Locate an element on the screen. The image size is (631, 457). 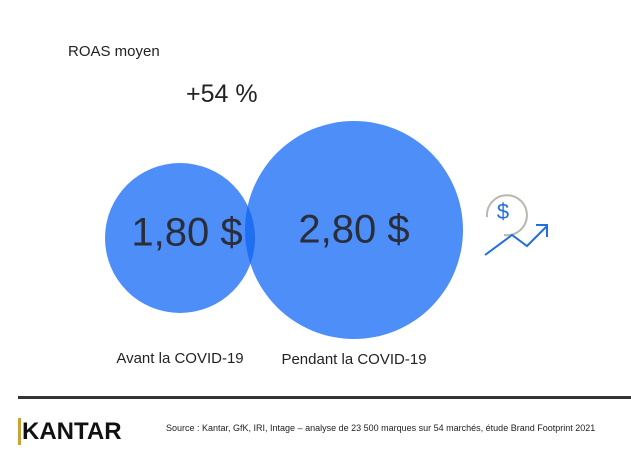
label-during: Pendant la COVID-19 is located at coordinates (354, 359).